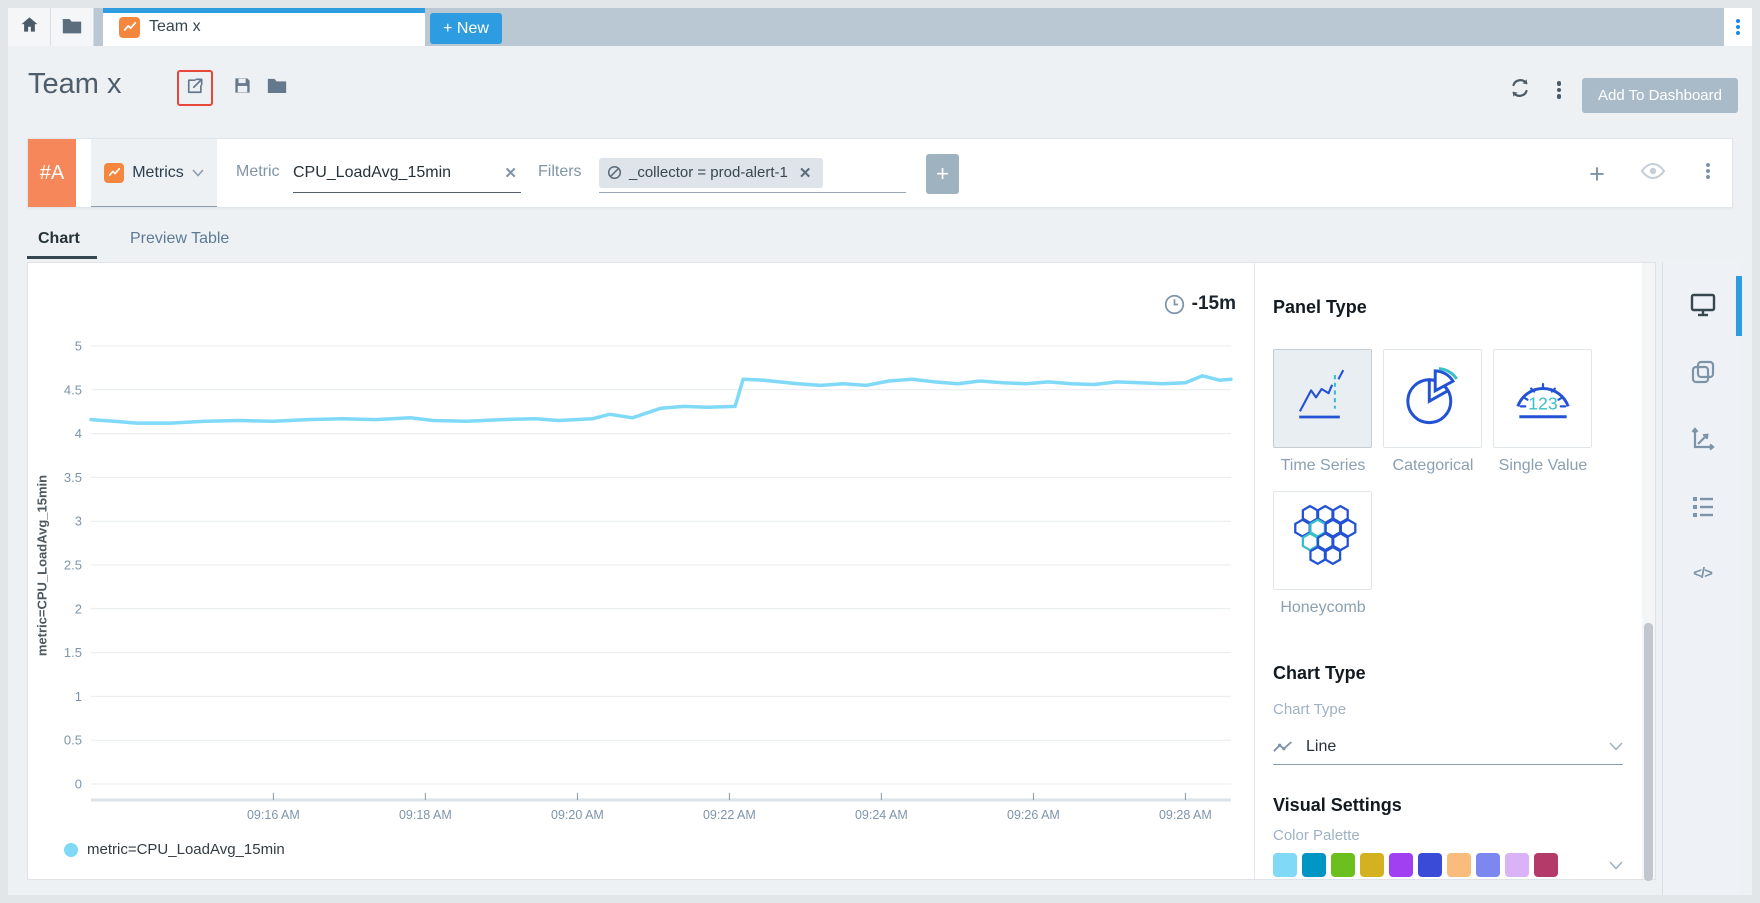  I want to click on query-row-menu-button, so click(1708, 171).